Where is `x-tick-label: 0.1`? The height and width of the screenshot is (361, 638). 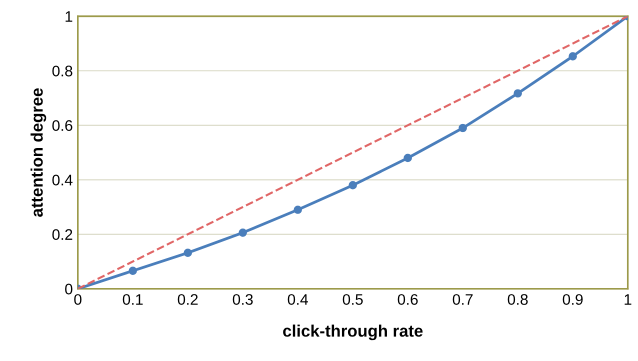 x-tick-label: 0.1 is located at coordinates (132, 299).